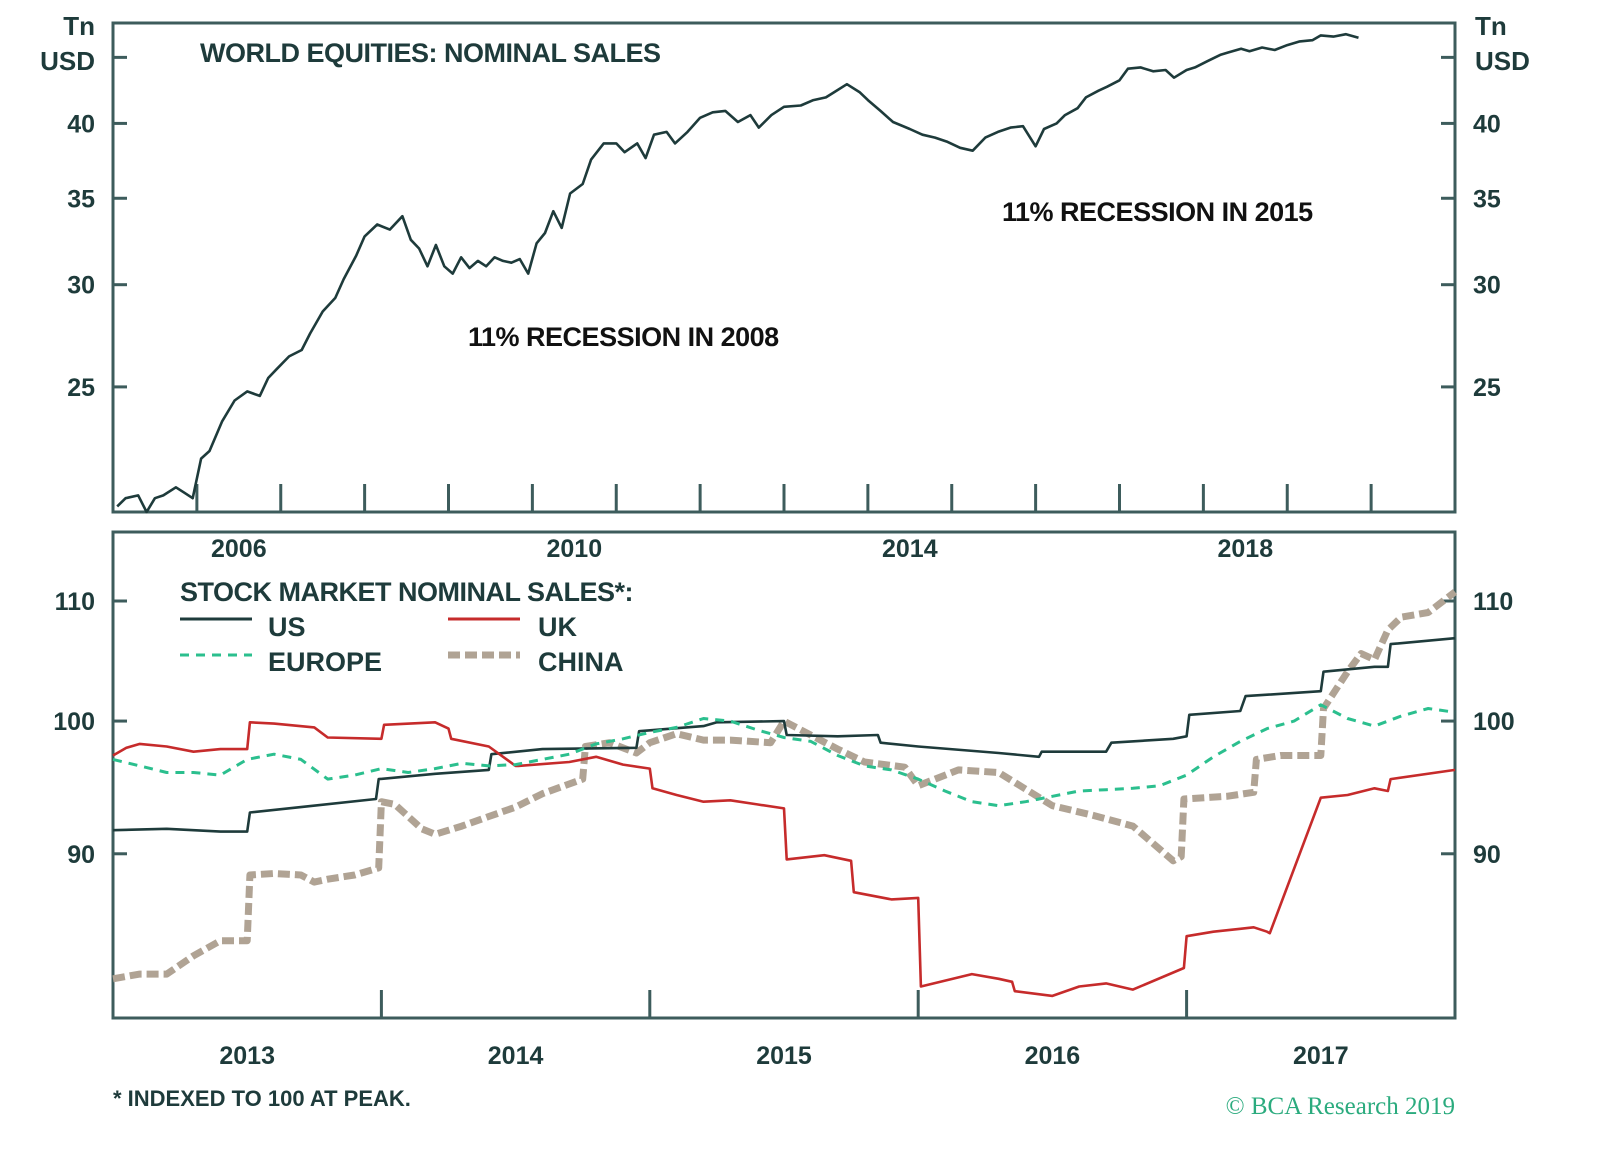 This screenshot has height=1150, width=1600. I want to click on top-ytick-label-right: 25, so click(1487, 388).